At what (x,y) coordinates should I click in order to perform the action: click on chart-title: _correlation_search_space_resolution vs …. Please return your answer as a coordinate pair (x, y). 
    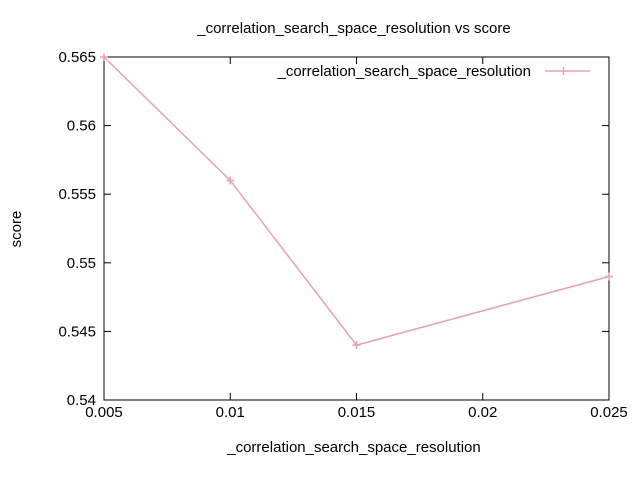
    Looking at the image, I should click on (353, 28).